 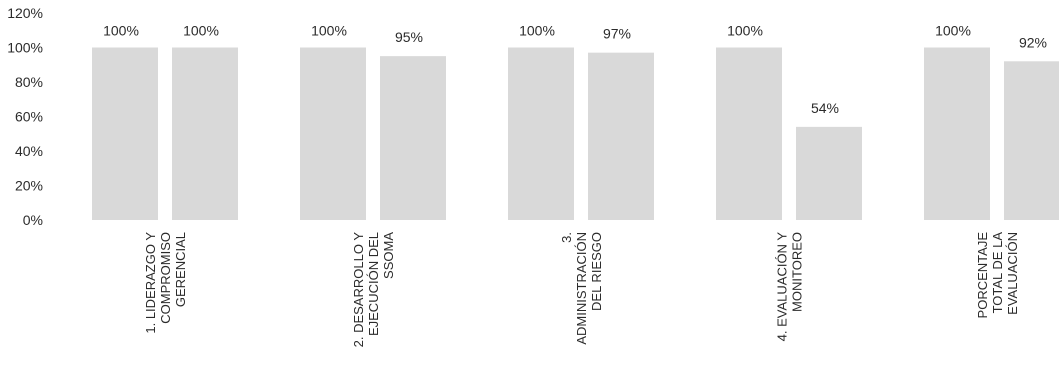 I want to click on y-tick-label: 20%, so click(x=29, y=186).